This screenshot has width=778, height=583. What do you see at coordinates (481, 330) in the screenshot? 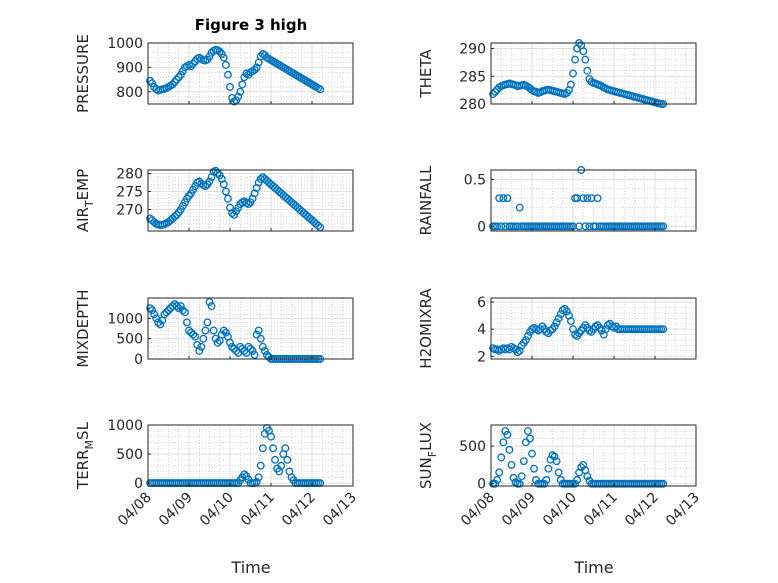
I see `y-tick-label: 4` at bounding box center [481, 330].